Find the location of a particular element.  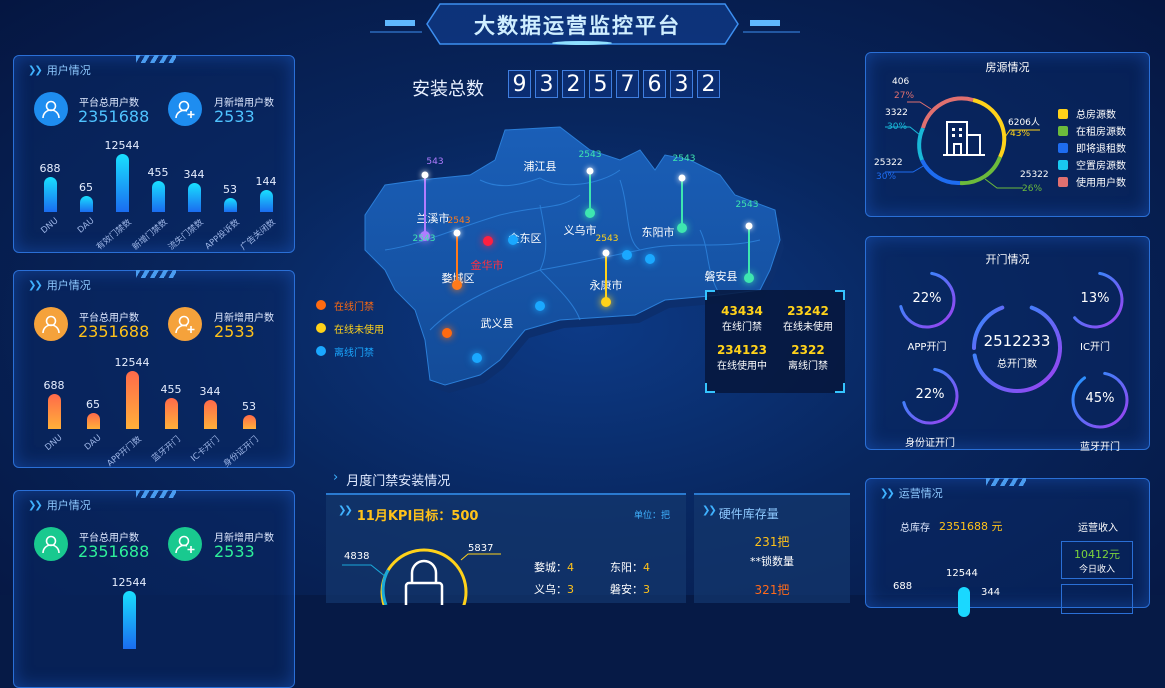

hardware-value-1: 231把 is located at coordinates (772, 542).